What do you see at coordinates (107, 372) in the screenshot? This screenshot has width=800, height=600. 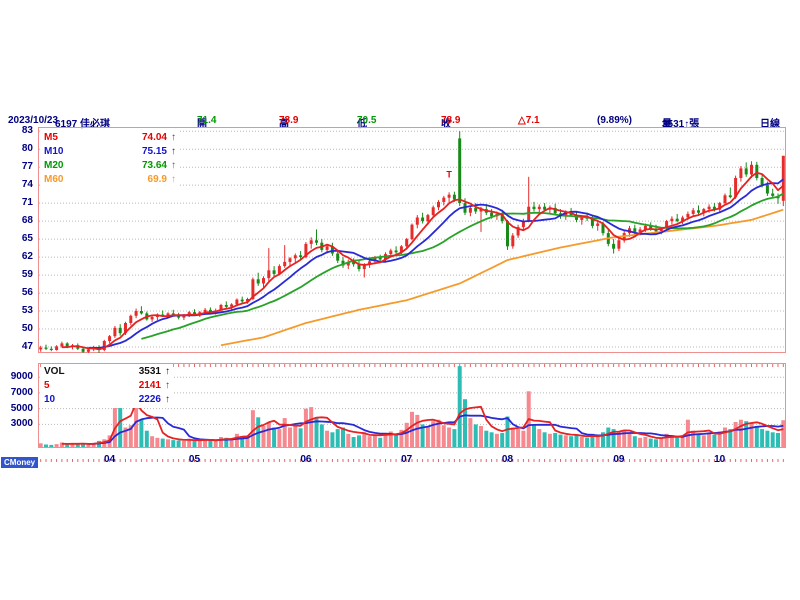 I see `vol-legend-row: VOL 3531 ↑` at bounding box center [107, 372].